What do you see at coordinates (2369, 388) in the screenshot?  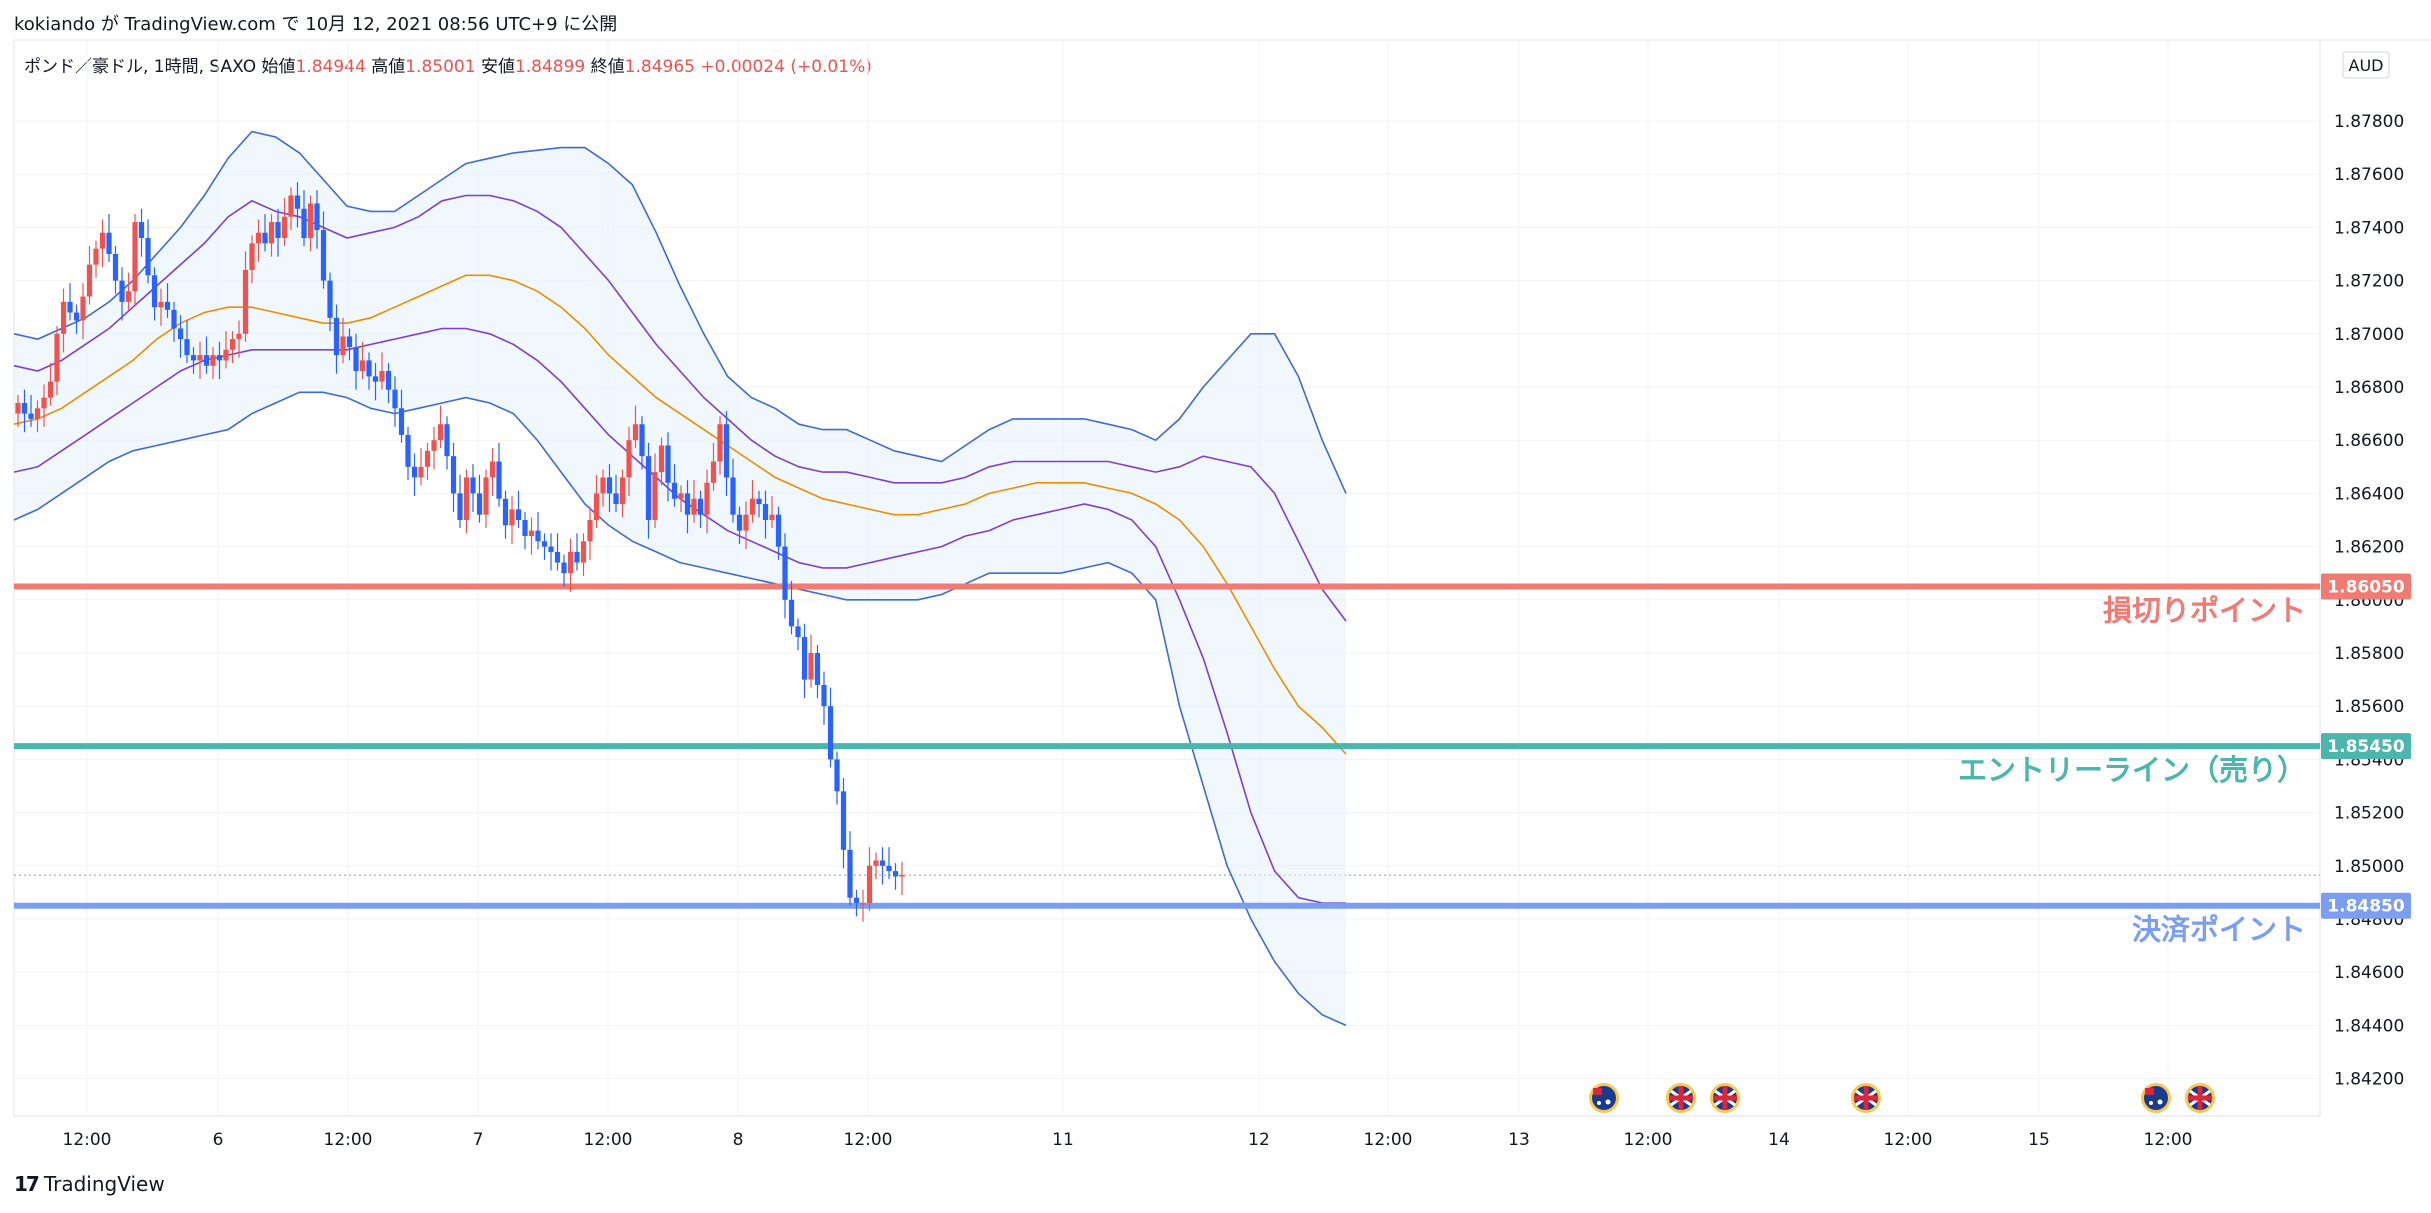 I see `price-tick-label: 1.86800` at bounding box center [2369, 388].